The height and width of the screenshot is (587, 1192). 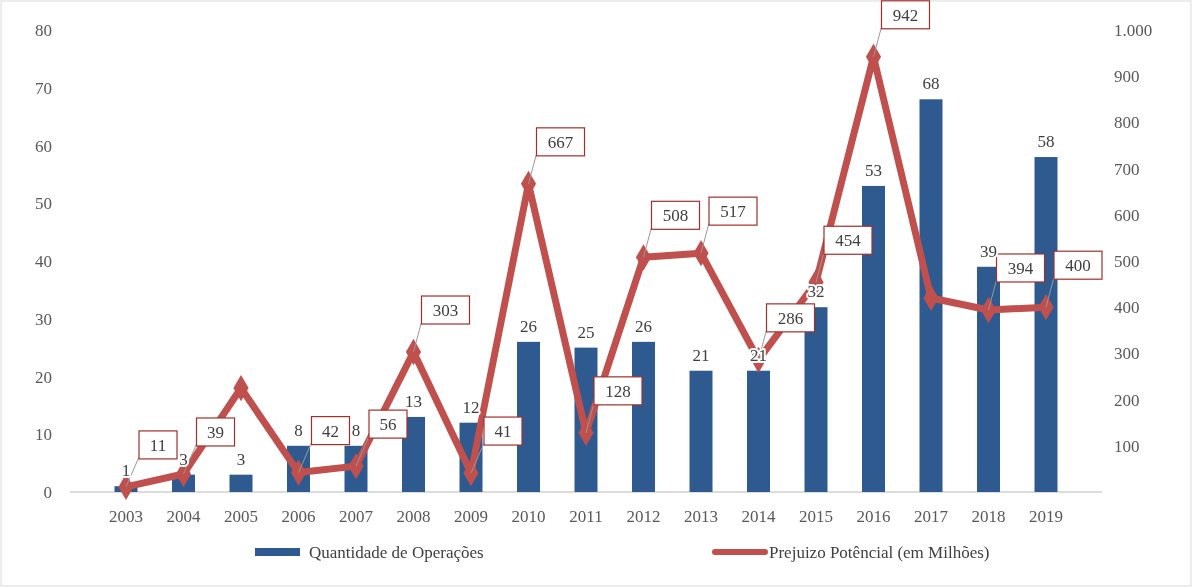 What do you see at coordinates (873, 170) in the screenshot?
I see `data-label: 53` at bounding box center [873, 170].